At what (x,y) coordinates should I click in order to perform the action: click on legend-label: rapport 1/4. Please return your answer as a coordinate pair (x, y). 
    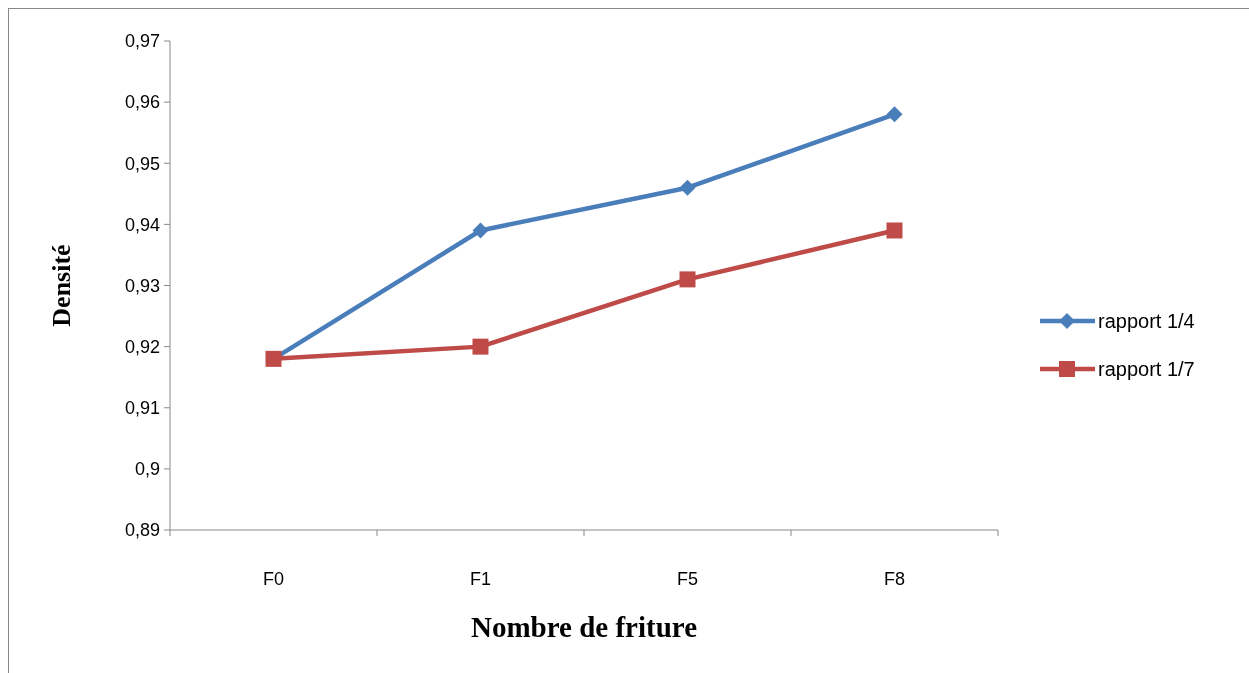
    Looking at the image, I should click on (1146, 321).